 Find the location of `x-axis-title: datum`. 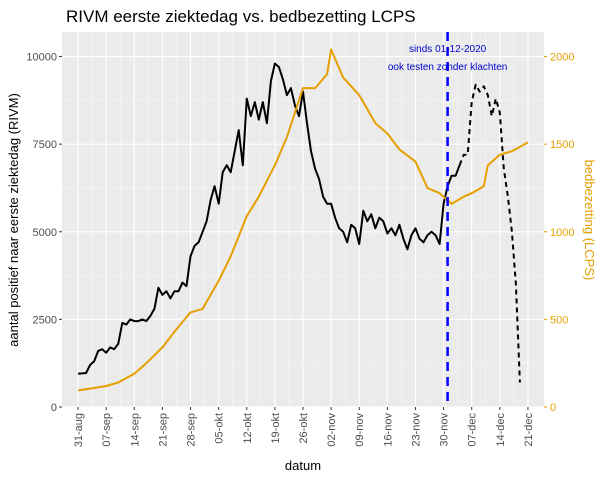

x-axis-title: datum is located at coordinates (303, 465).